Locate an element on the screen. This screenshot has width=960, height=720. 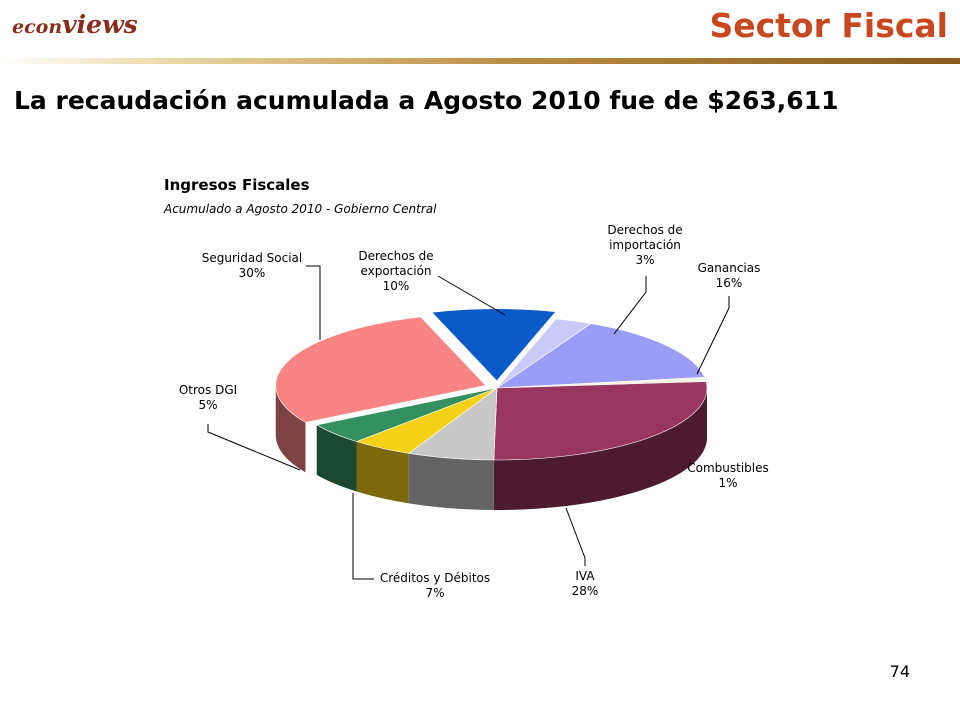
slice-label-5-0: Créditos y Débitos is located at coordinates (435, 578).